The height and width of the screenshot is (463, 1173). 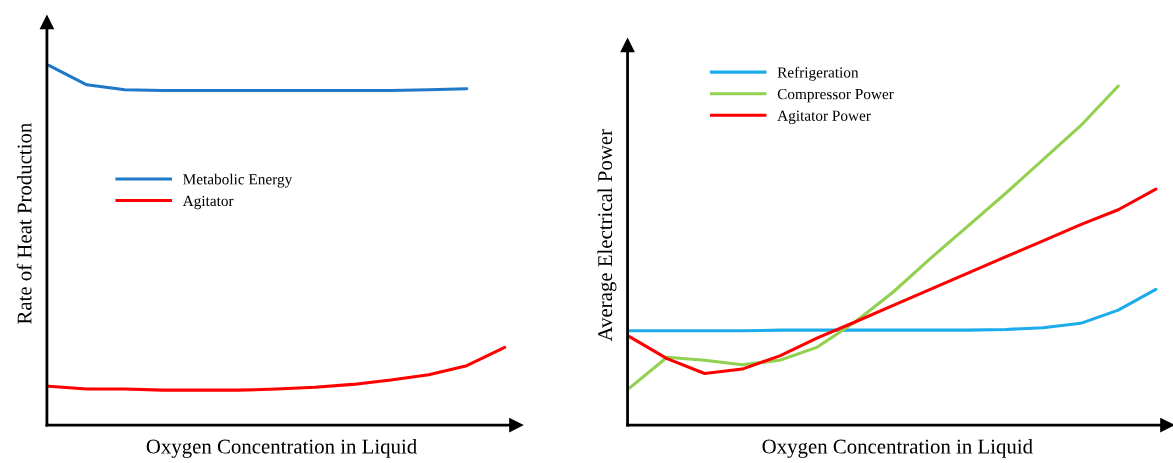 I want to click on legend-label: Refrigeration, so click(x=818, y=73).